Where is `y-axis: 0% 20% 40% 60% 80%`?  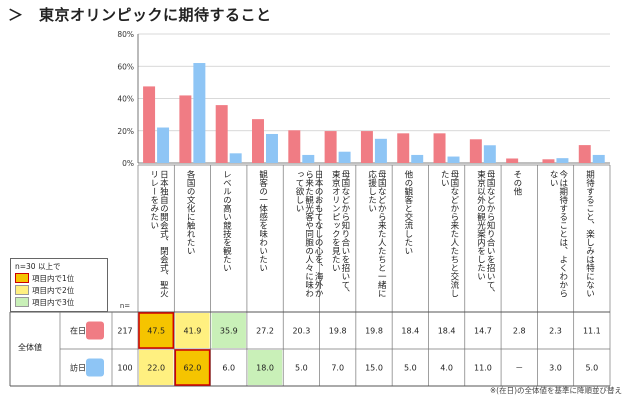 y-axis: 0% 20% 40% 60% 80% is located at coordinates (128, 99).